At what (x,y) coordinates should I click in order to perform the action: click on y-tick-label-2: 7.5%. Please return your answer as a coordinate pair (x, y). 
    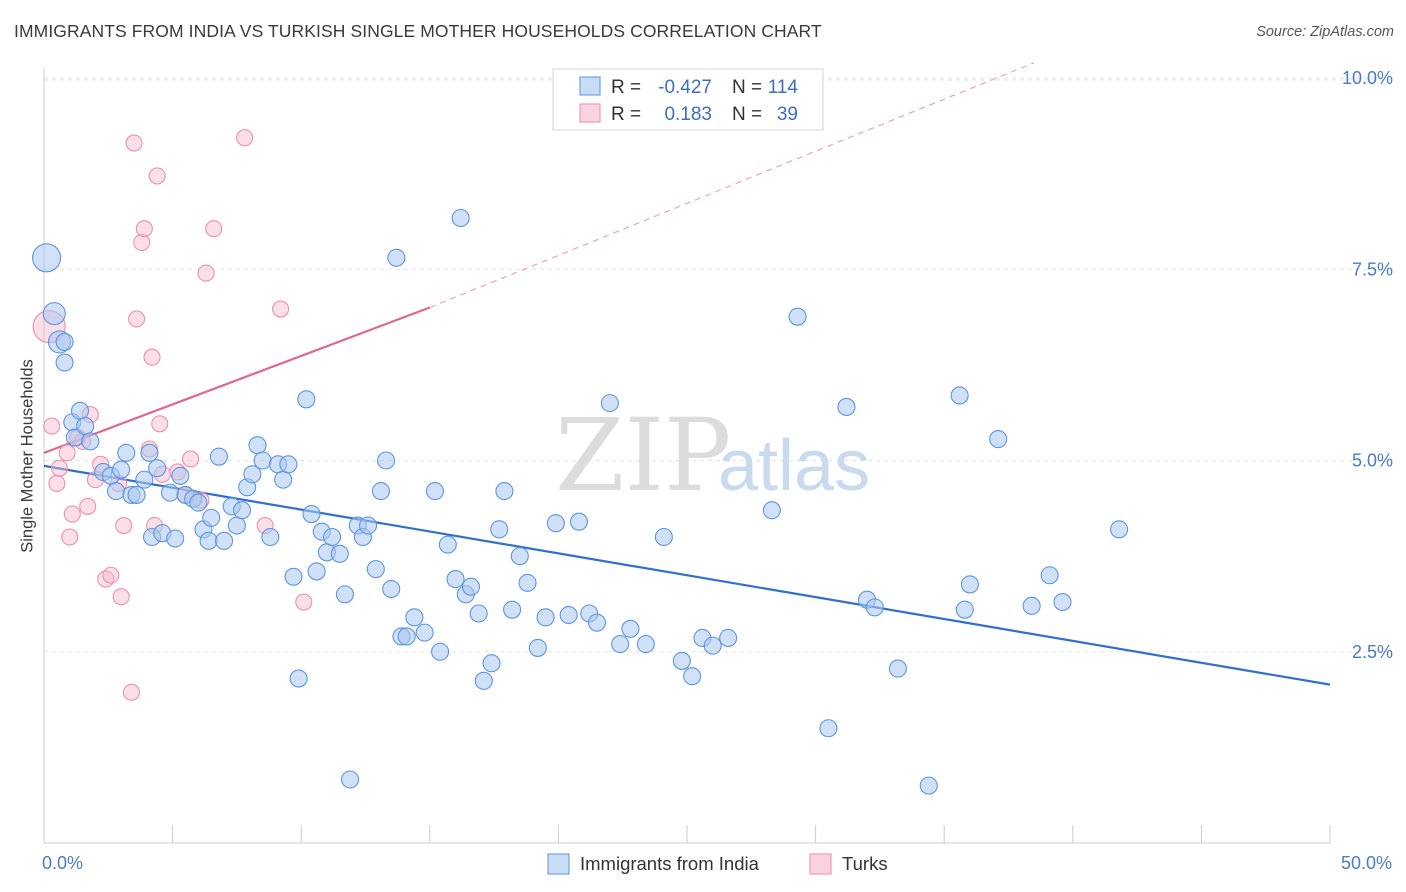
    Looking at the image, I should click on (1372, 269).